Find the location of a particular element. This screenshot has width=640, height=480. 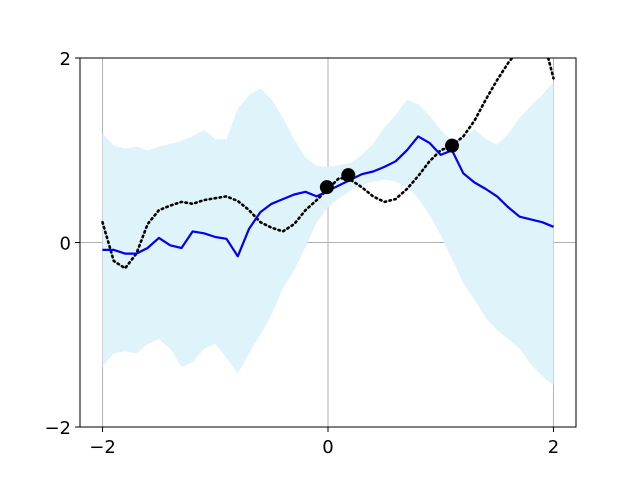

x-tick-label: 0 is located at coordinates (327, 447).